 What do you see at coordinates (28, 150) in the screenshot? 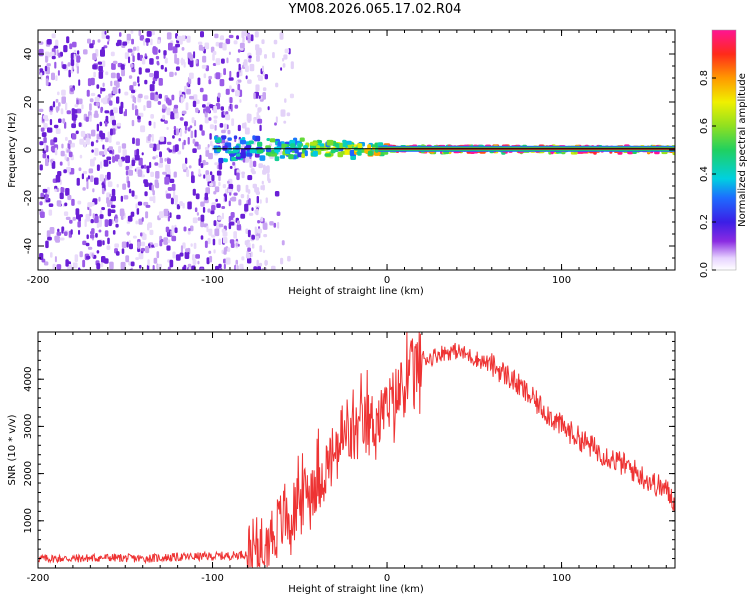
I see `y-tick-label: 0` at bounding box center [28, 150].